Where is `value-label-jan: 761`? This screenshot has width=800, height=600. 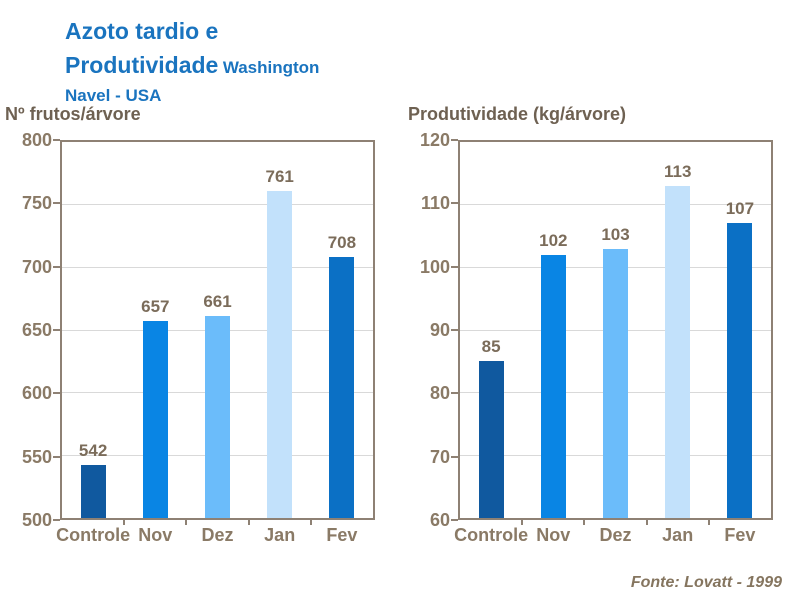 value-label-jan: 761 is located at coordinates (279, 176).